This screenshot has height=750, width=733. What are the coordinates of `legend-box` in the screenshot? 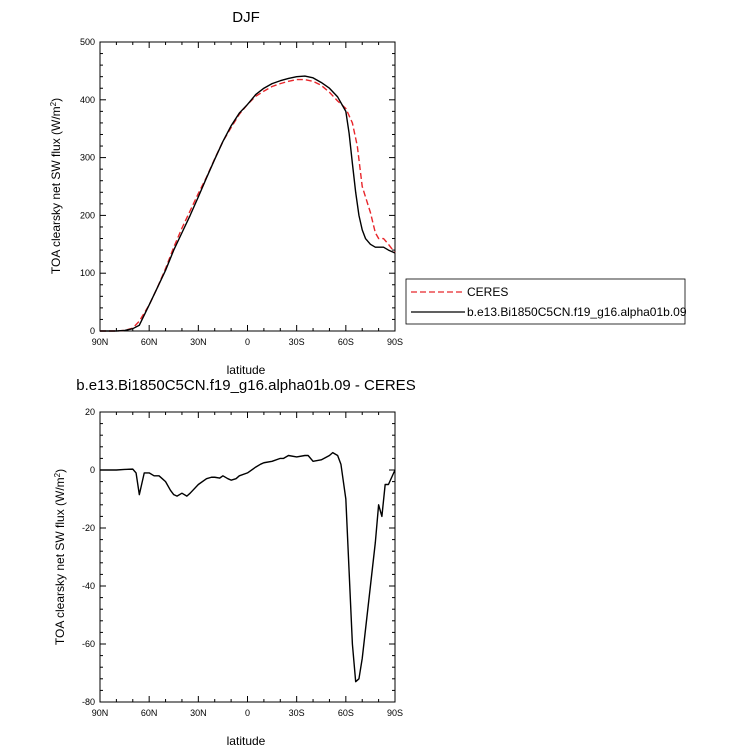 It's located at (545, 301).